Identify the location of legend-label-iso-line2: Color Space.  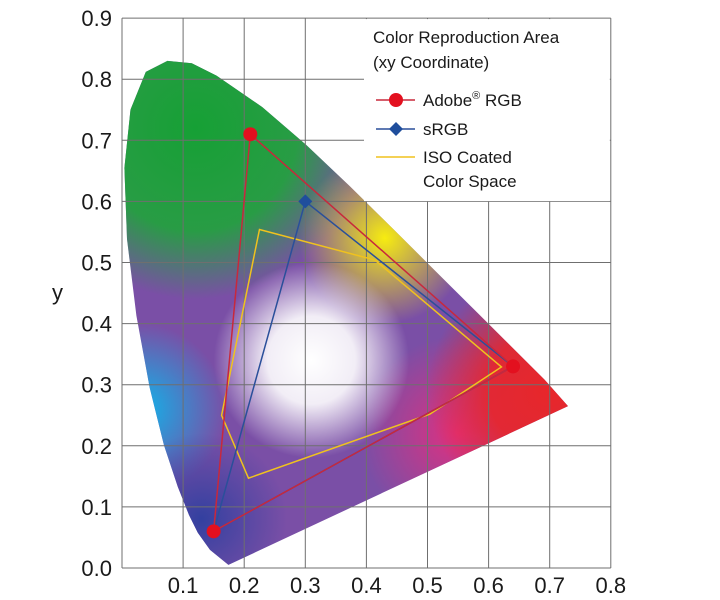
(470, 181).